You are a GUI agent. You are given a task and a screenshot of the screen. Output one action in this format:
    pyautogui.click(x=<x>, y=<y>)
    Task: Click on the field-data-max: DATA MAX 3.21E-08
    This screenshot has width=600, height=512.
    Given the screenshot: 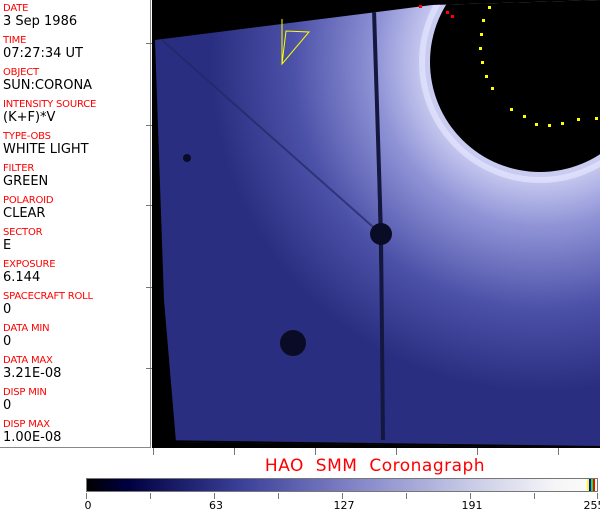 What is the action you would take?
    pyautogui.click(x=32, y=368)
    